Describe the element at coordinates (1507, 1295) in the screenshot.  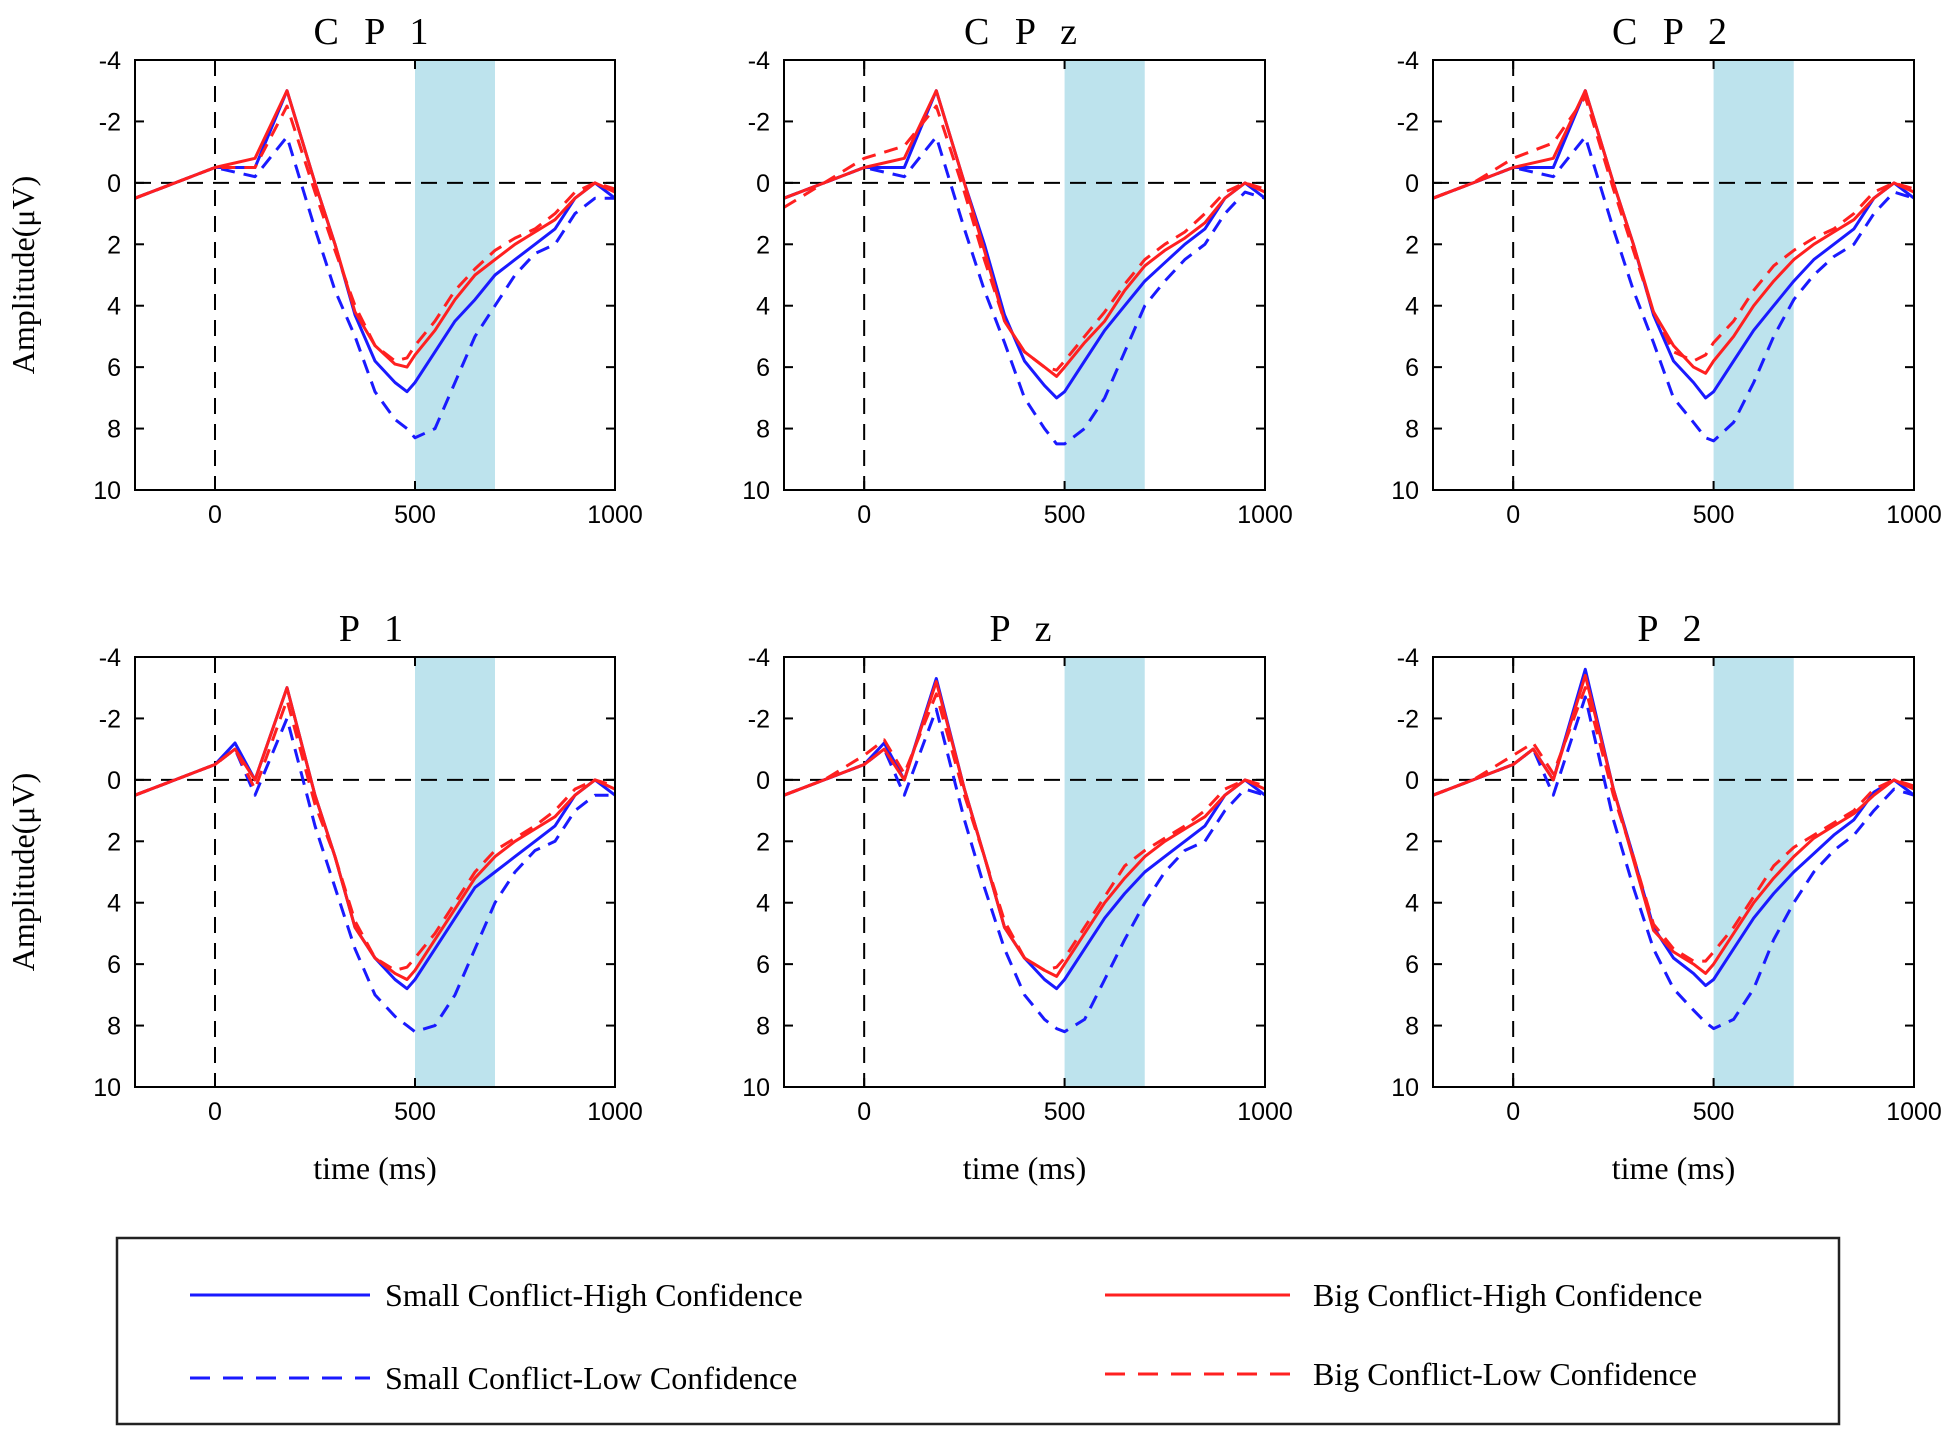
I see `legend-label-bc-hc: Big Conflict-High Confidence` at that location.